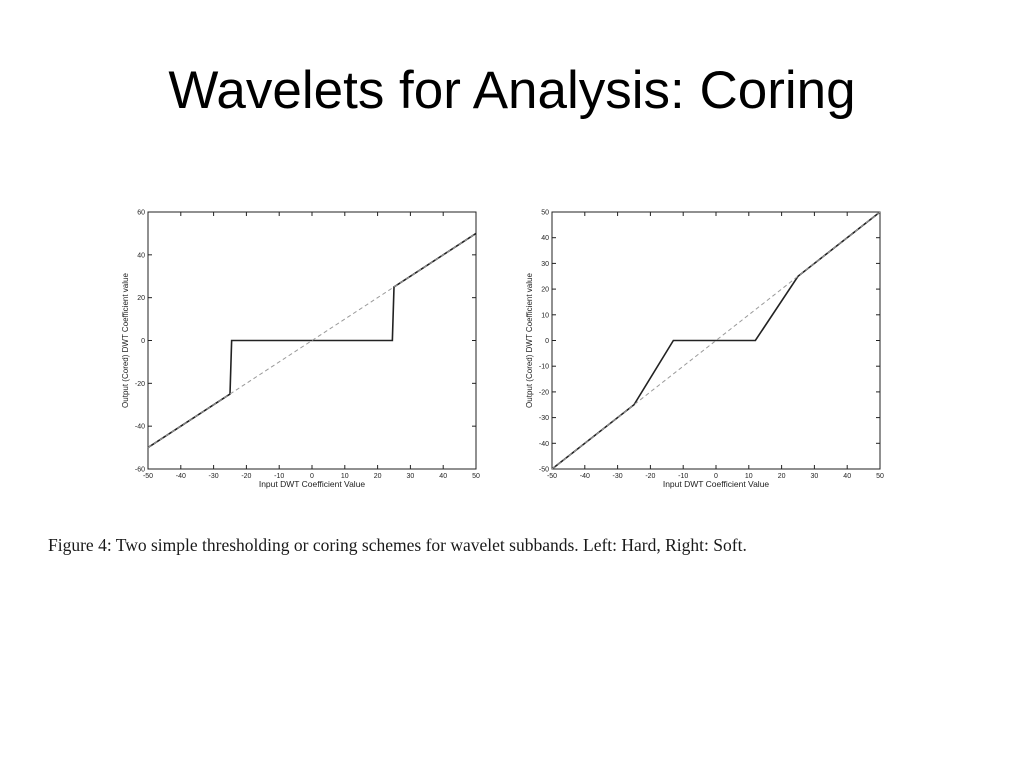  I want to click on y-tick-label: 60, so click(141, 213).